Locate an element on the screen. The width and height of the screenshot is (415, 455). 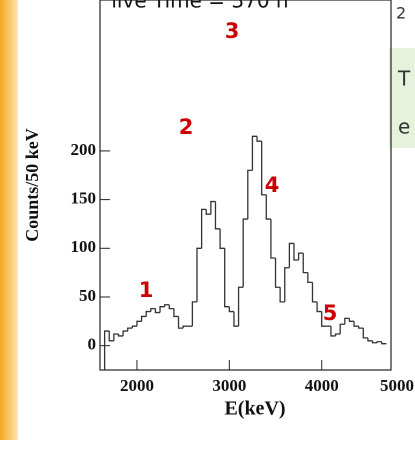
y-tick-label: 150 is located at coordinates (84, 198).